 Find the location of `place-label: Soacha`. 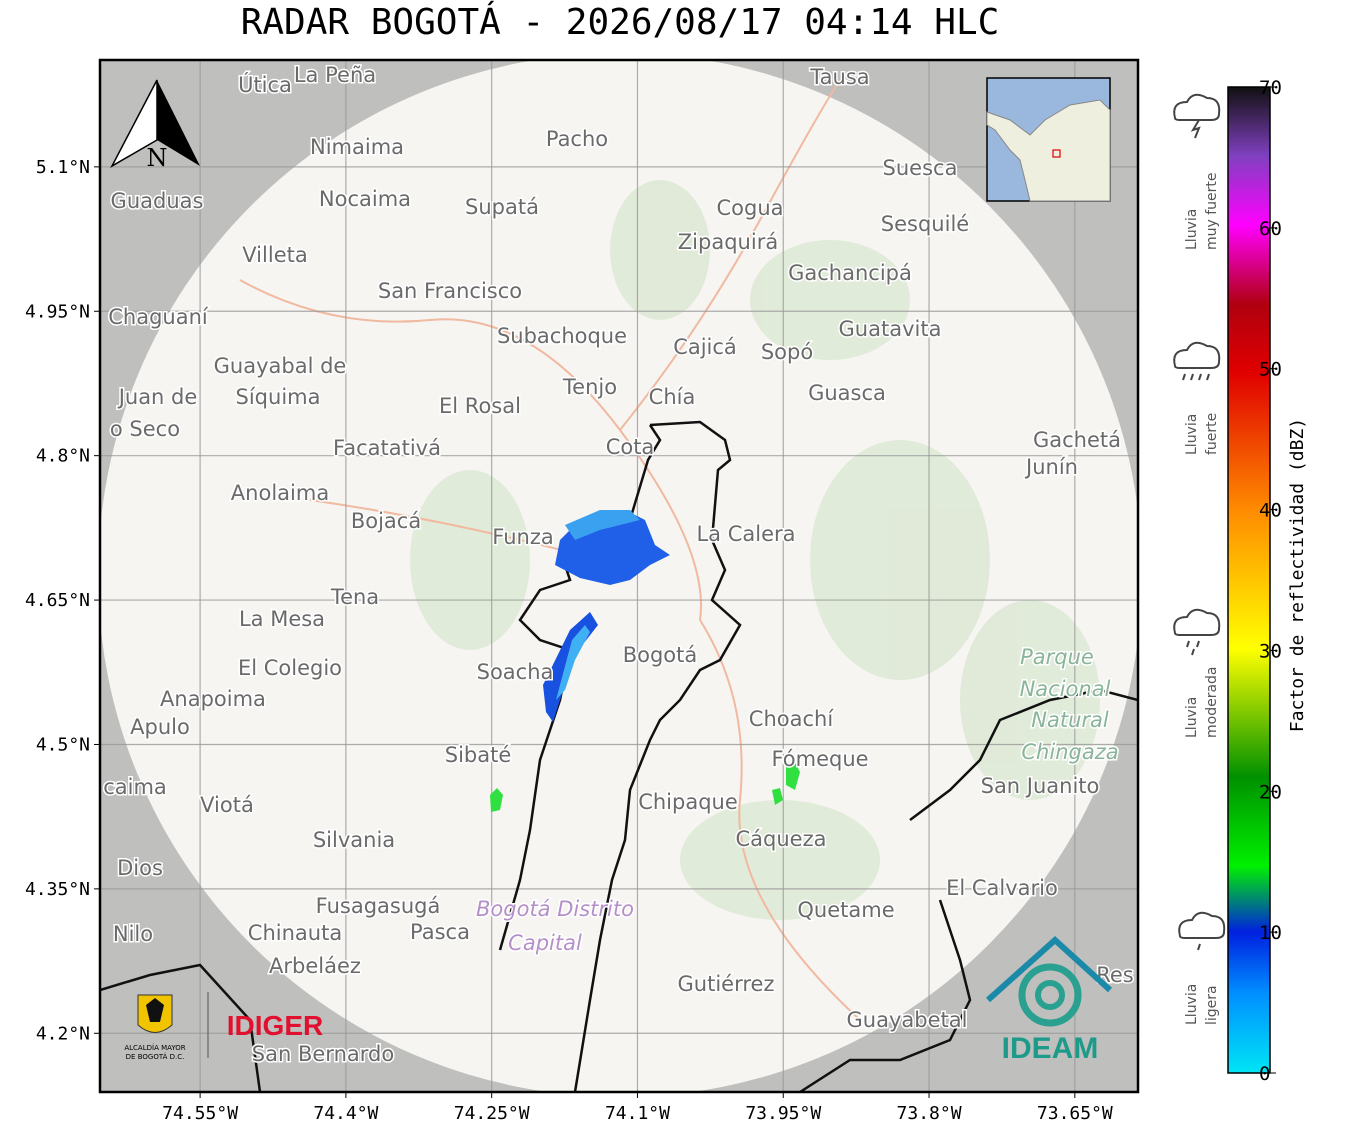

place-label: Soacha is located at coordinates (515, 672).